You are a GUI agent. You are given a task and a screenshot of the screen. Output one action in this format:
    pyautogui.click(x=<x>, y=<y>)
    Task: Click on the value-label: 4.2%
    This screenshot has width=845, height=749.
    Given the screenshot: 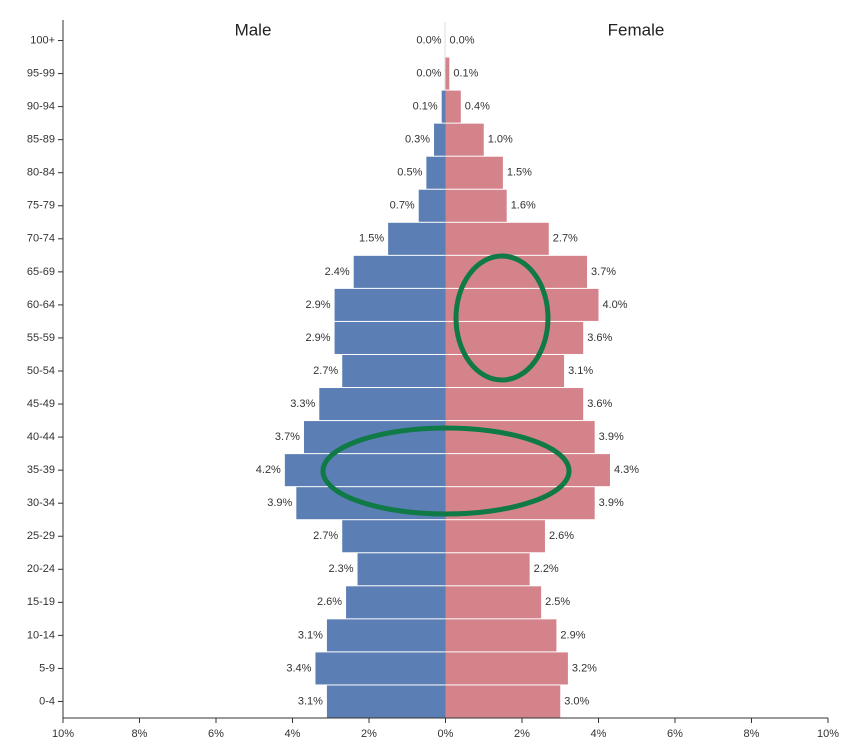 What is the action you would take?
    pyautogui.click(x=268, y=470)
    